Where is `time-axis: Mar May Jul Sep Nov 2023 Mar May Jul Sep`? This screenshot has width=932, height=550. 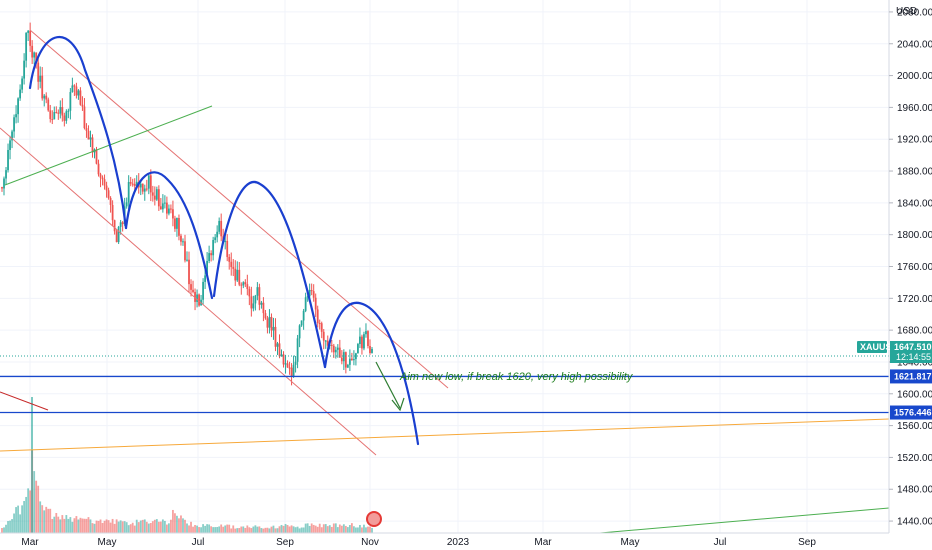 time-axis: Mar May Jul Sep Nov 2023 Mar May Jul Sep is located at coordinates (444, 540).